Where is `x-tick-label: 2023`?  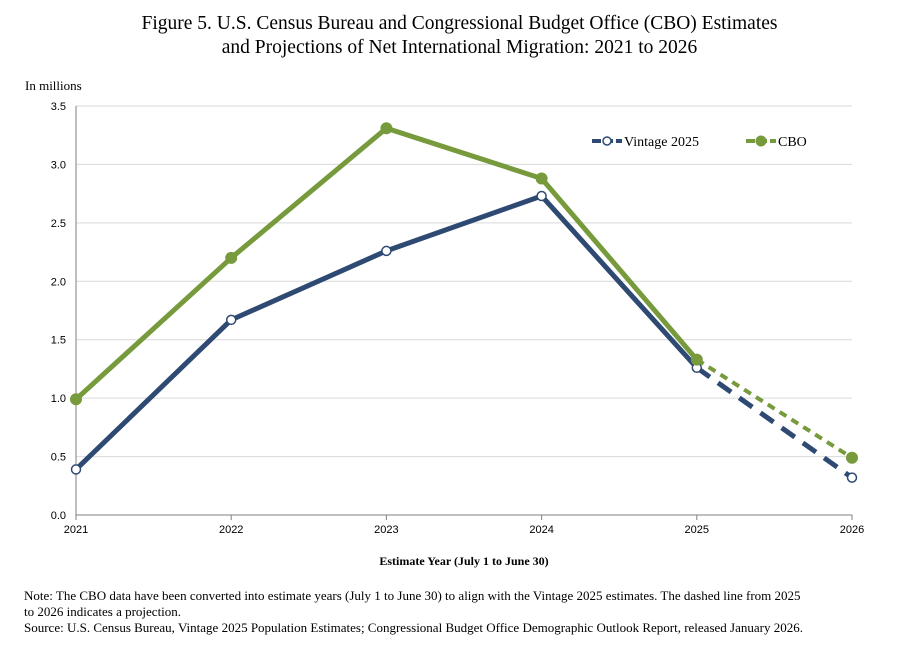
x-tick-label: 2023 is located at coordinates (386, 530).